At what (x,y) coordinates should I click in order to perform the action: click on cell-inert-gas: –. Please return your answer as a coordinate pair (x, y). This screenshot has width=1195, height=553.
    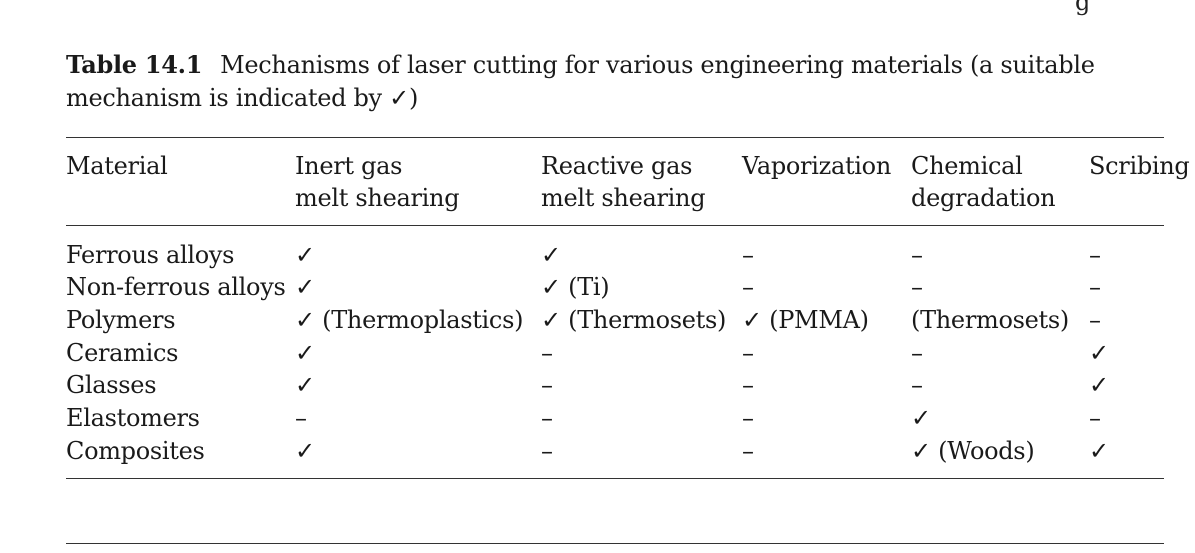
    Looking at the image, I should click on (301, 418).